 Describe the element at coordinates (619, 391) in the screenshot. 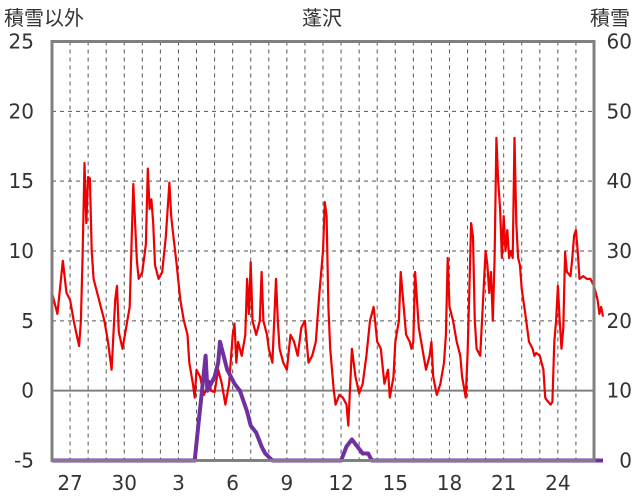

I see `right-tick-label: 10` at that location.